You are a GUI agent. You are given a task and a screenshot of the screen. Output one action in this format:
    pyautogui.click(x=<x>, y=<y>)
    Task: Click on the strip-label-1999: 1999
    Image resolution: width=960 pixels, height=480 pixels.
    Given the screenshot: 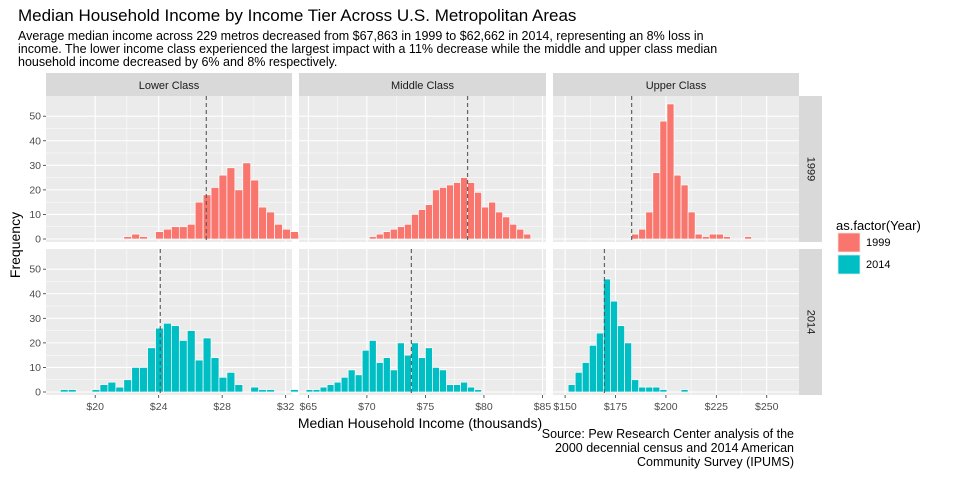 What is the action you would take?
    pyautogui.click(x=811, y=169)
    